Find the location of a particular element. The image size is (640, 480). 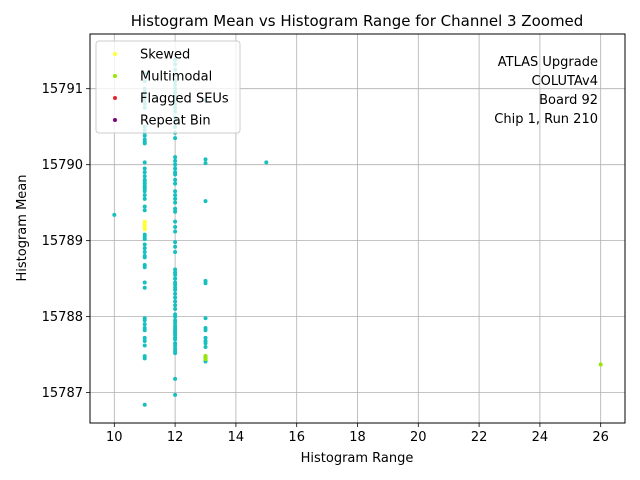

legend-label: Multimodal is located at coordinates (176, 77).